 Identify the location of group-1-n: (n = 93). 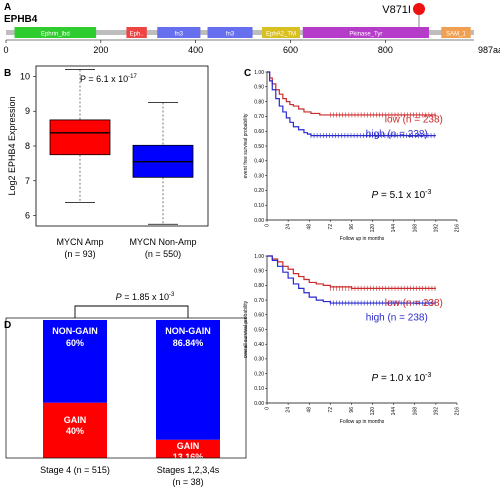
(79, 254).